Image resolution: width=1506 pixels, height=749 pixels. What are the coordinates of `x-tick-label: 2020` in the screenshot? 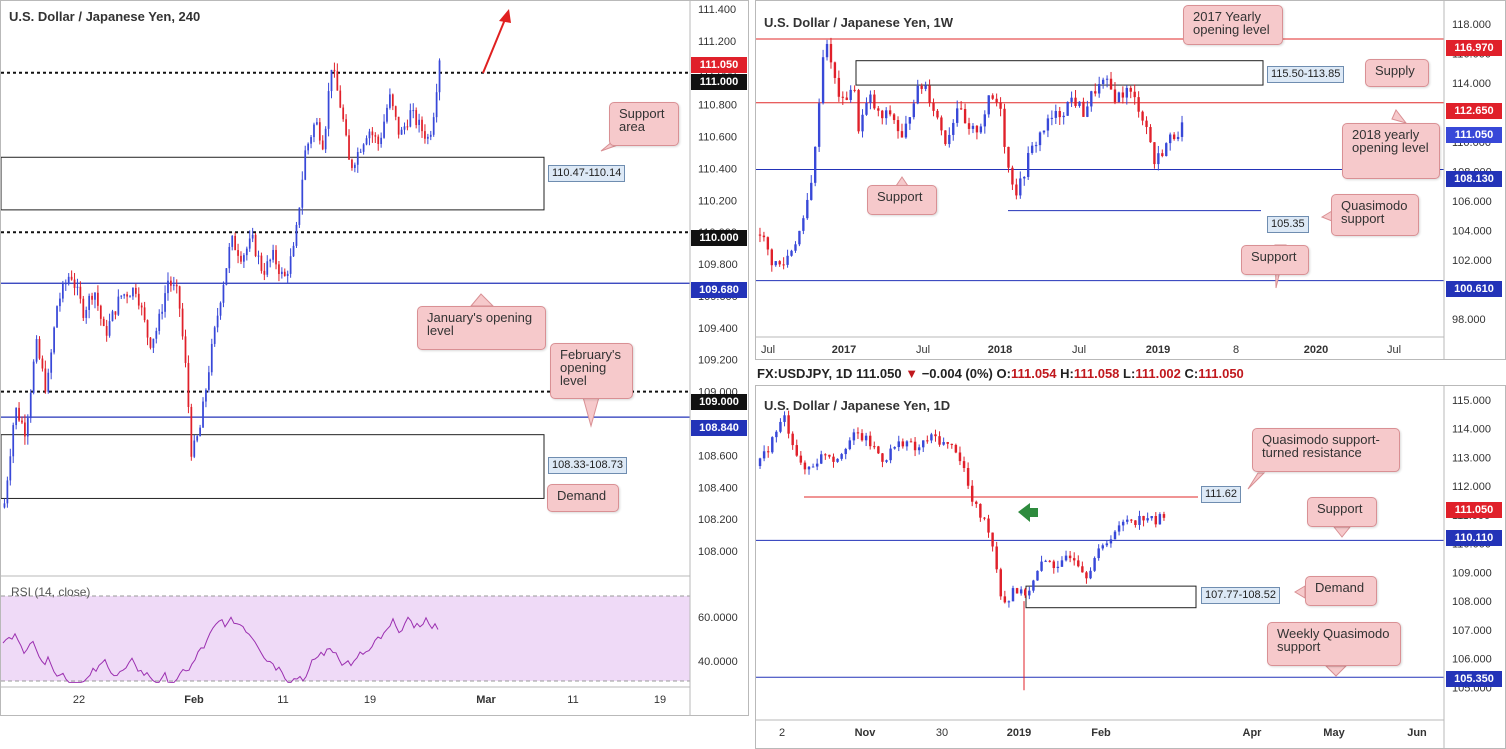 It's located at (1316, 350).